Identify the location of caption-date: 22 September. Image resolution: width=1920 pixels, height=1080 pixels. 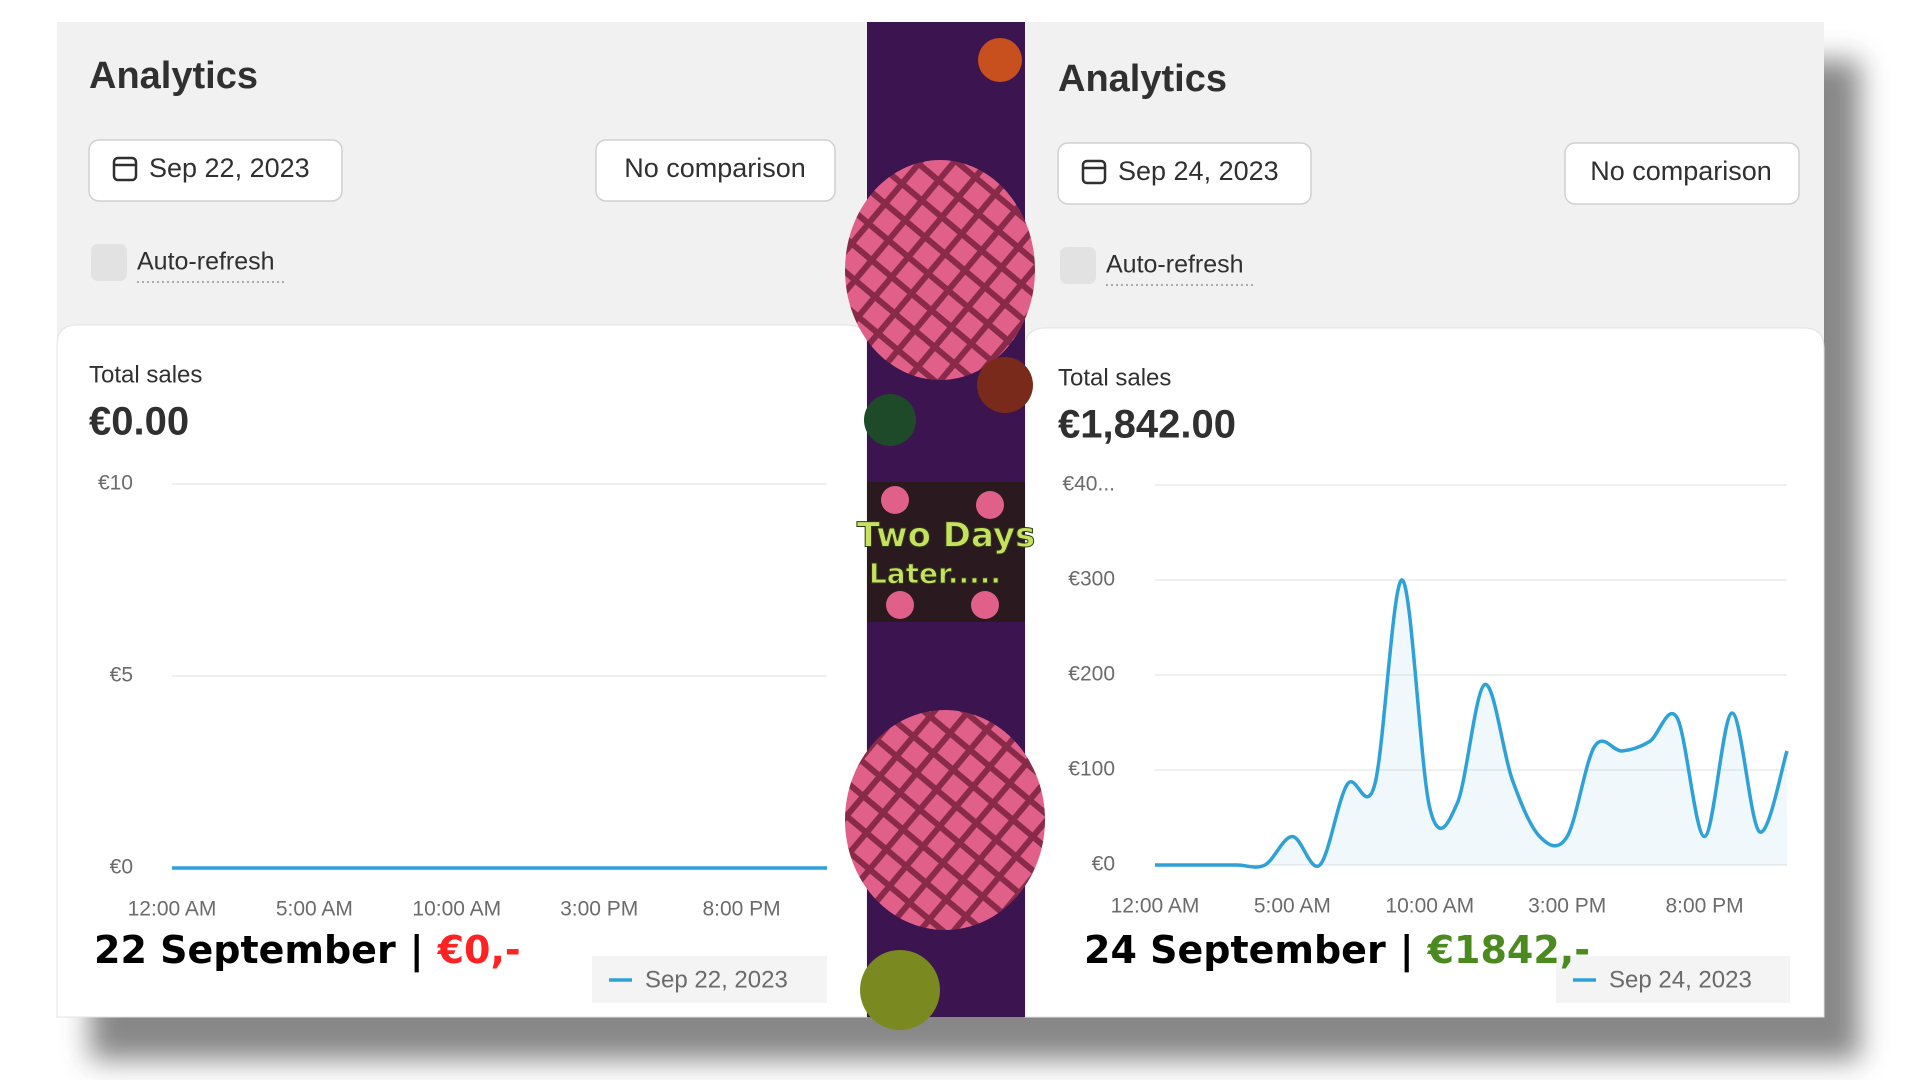
(245, 950).